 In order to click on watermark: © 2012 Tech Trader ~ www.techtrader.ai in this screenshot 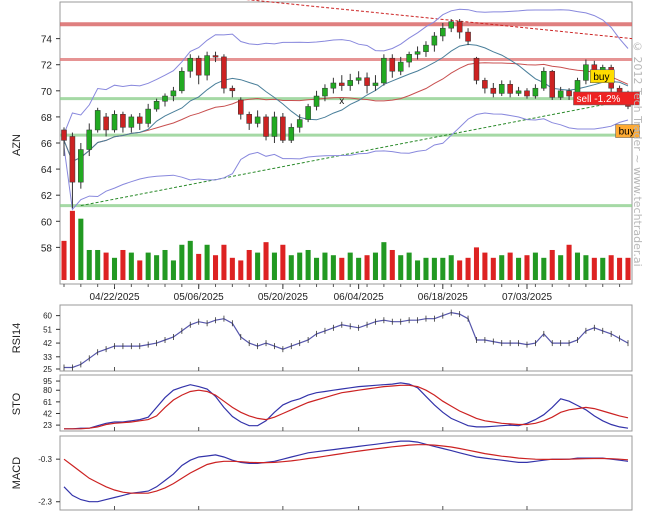, I will do `click(637, 153)`.